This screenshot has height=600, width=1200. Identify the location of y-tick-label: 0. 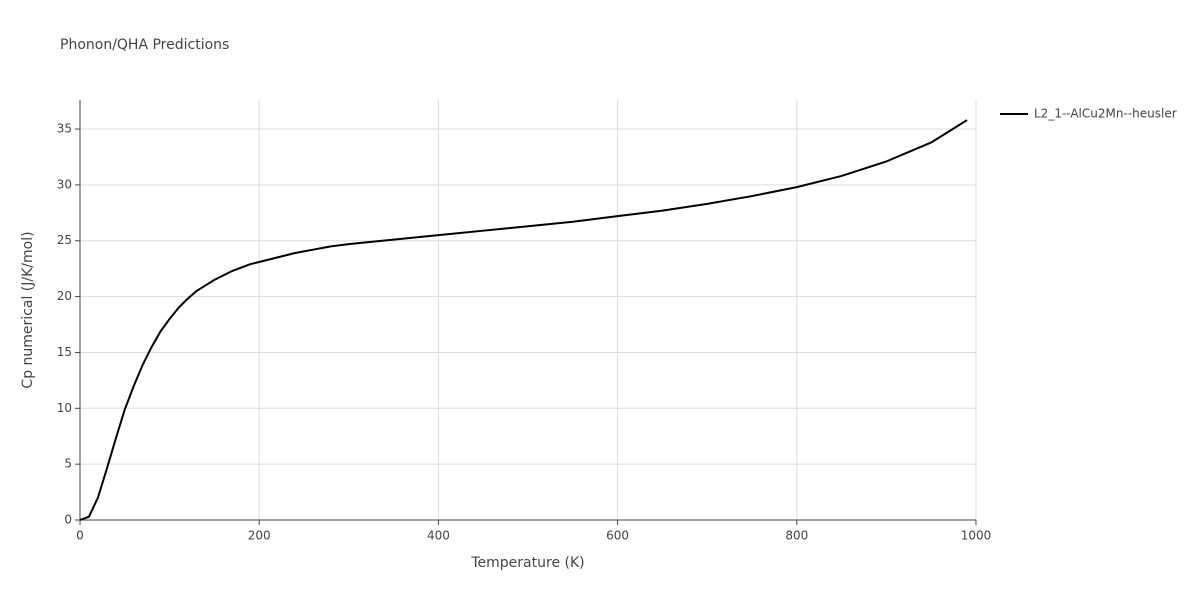
(68, 520).